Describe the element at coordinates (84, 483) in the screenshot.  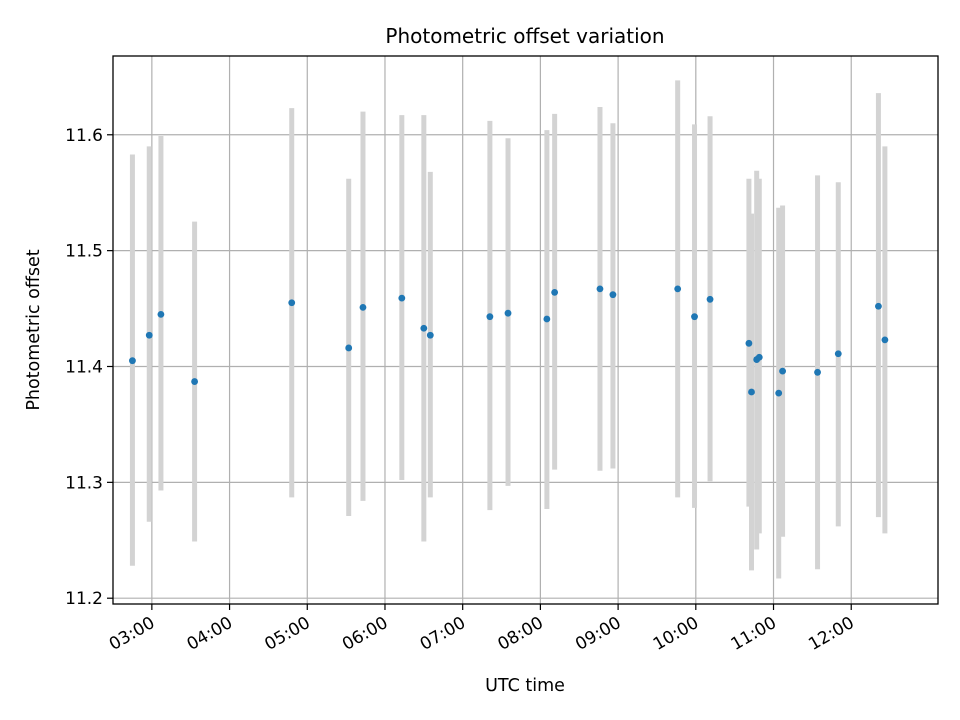
I see `y-tick-label: 11.3` at that location.